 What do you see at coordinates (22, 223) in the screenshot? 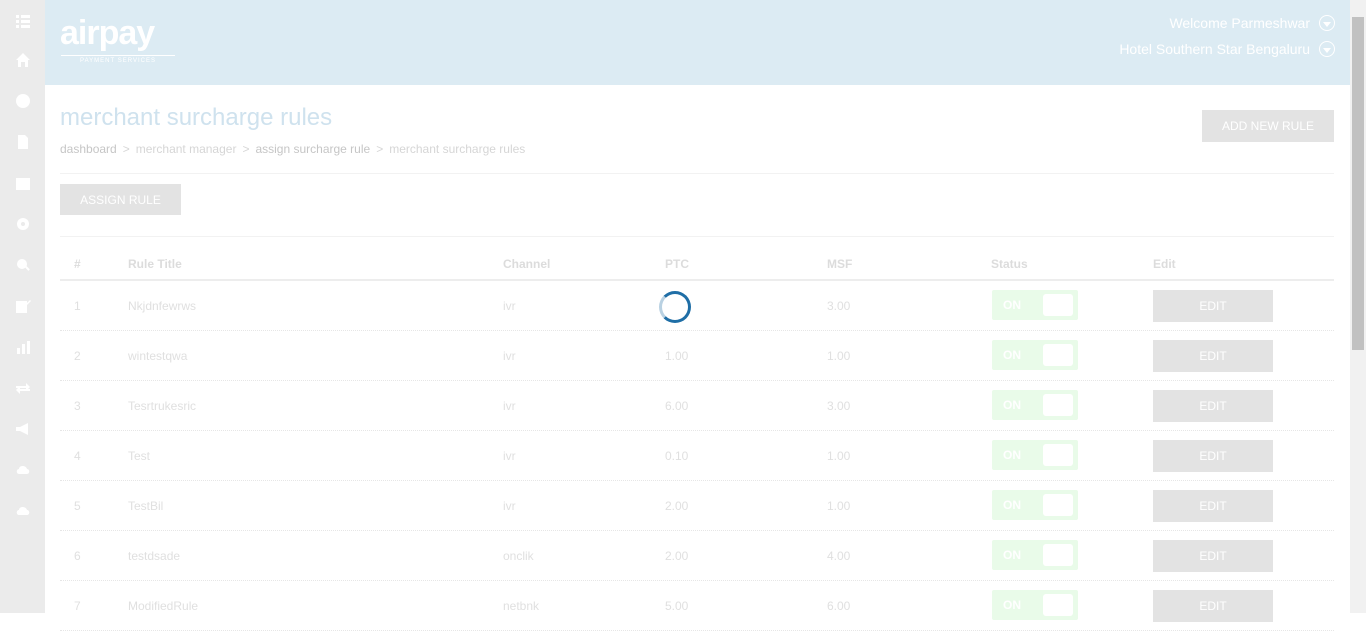
I see `gear-icon` at bounding box center [22, 223].